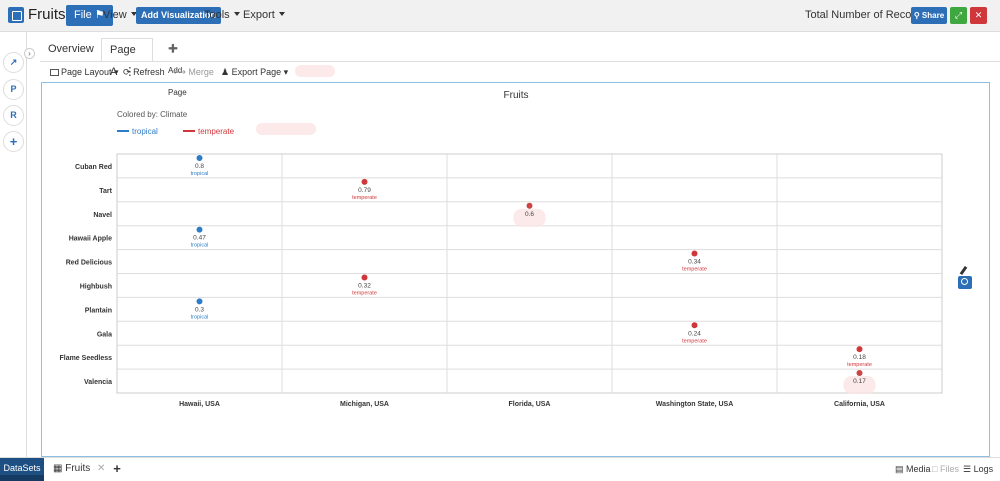 The height and width of the screenshot is (481, 1000). Describe the element at coordinates (225, 72) in the screenshot. I see `export-icon: ♟` at that location.